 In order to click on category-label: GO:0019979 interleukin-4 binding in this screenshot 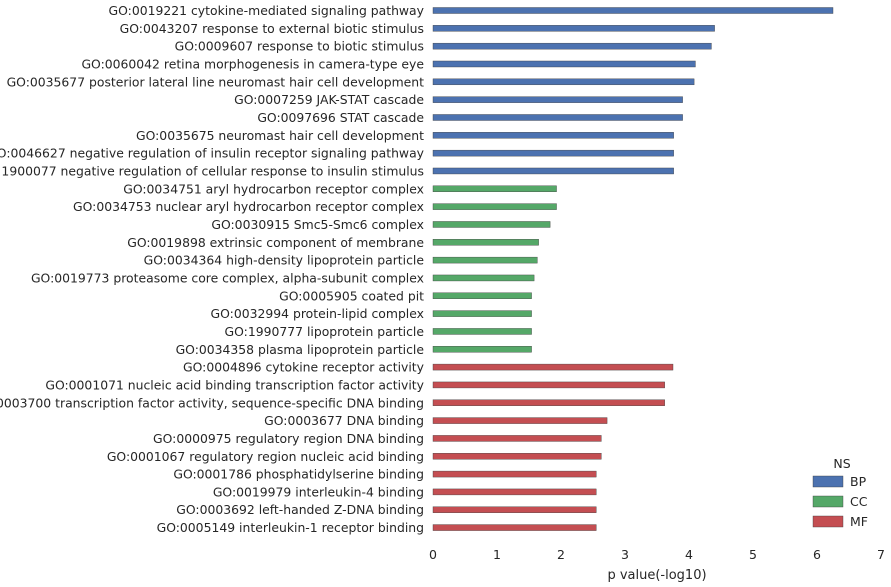, I will do `click(318, 491)`.